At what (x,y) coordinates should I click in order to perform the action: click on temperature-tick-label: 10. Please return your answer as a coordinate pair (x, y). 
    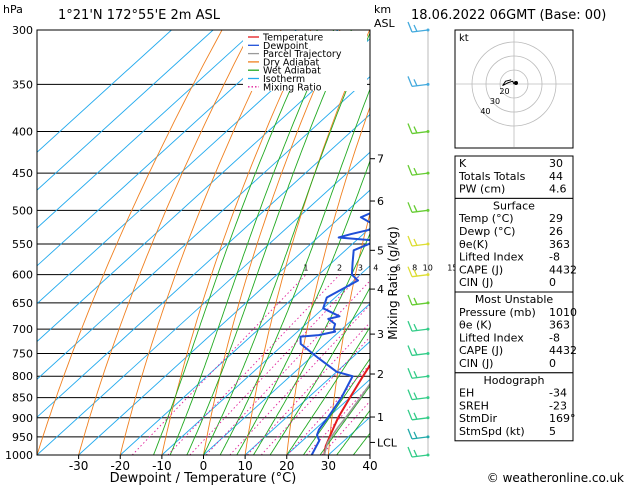
    Looking at the image, I should click on (244, 466).